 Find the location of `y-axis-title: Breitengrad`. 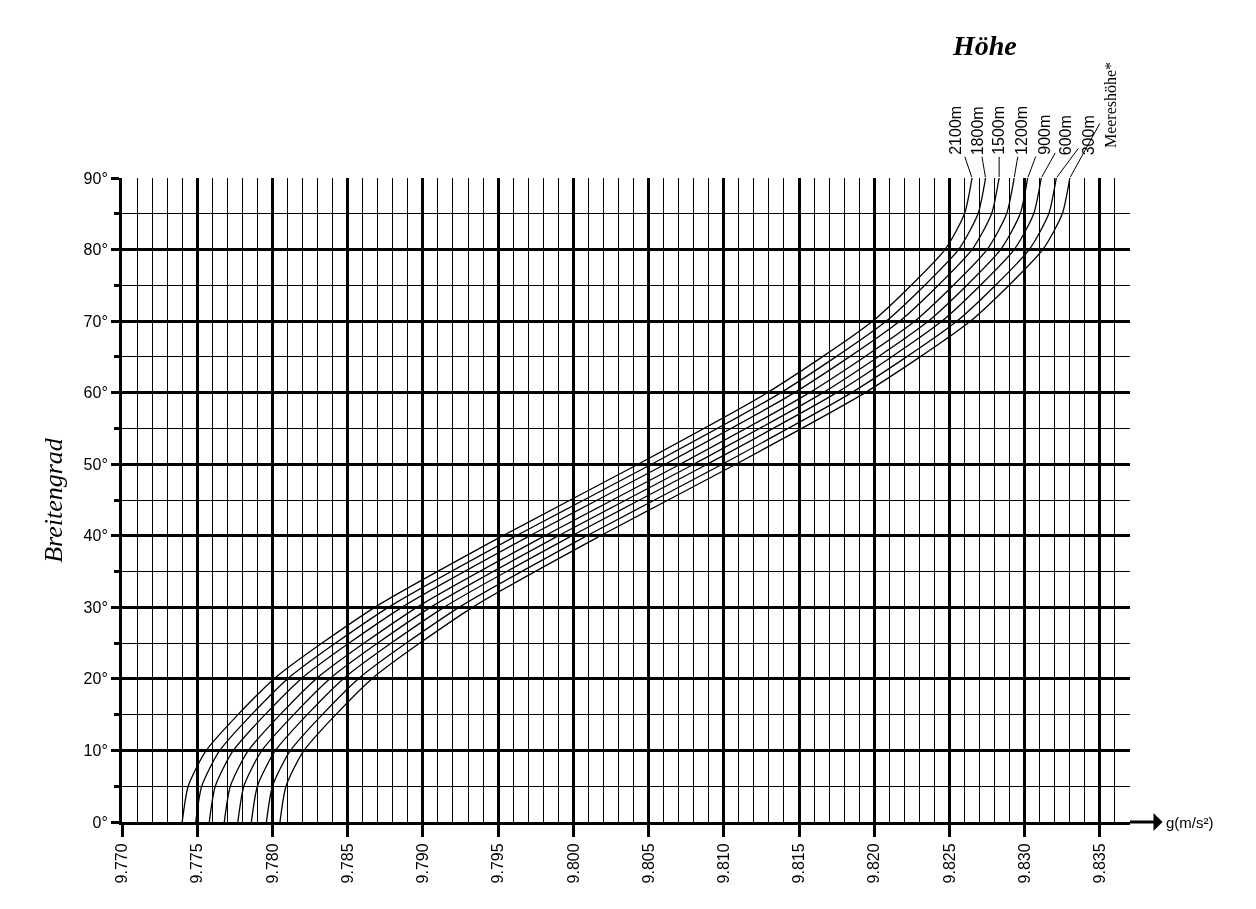

y-axis-title: Breitengrad is located at coordinates (53, 500).